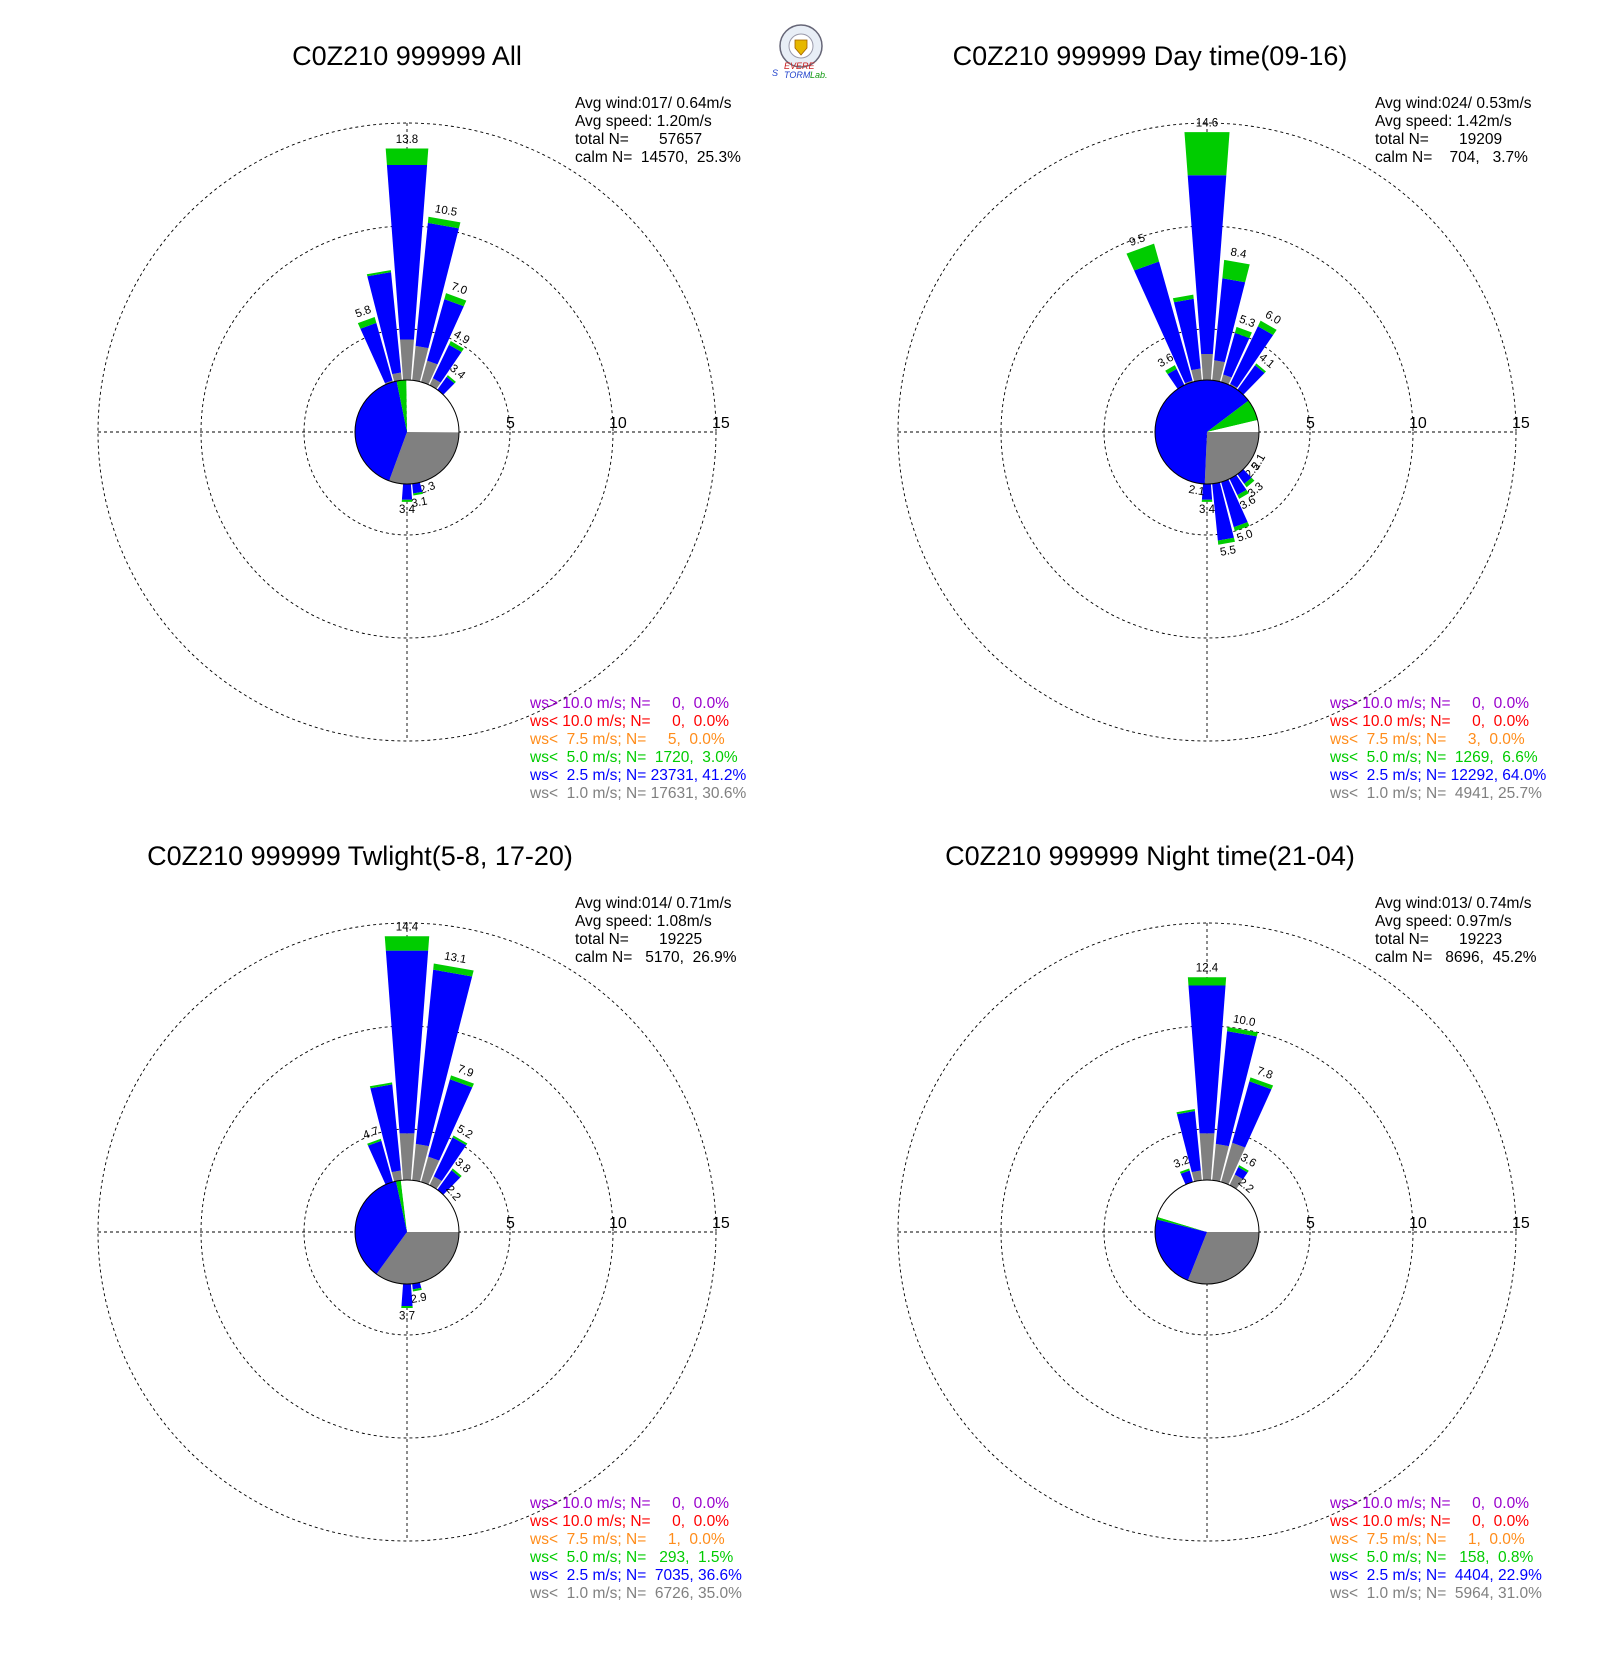  Describe the element at coordinates (819, 75) in the screenshot. I see `logo-text-lab: Lab.` at that location.